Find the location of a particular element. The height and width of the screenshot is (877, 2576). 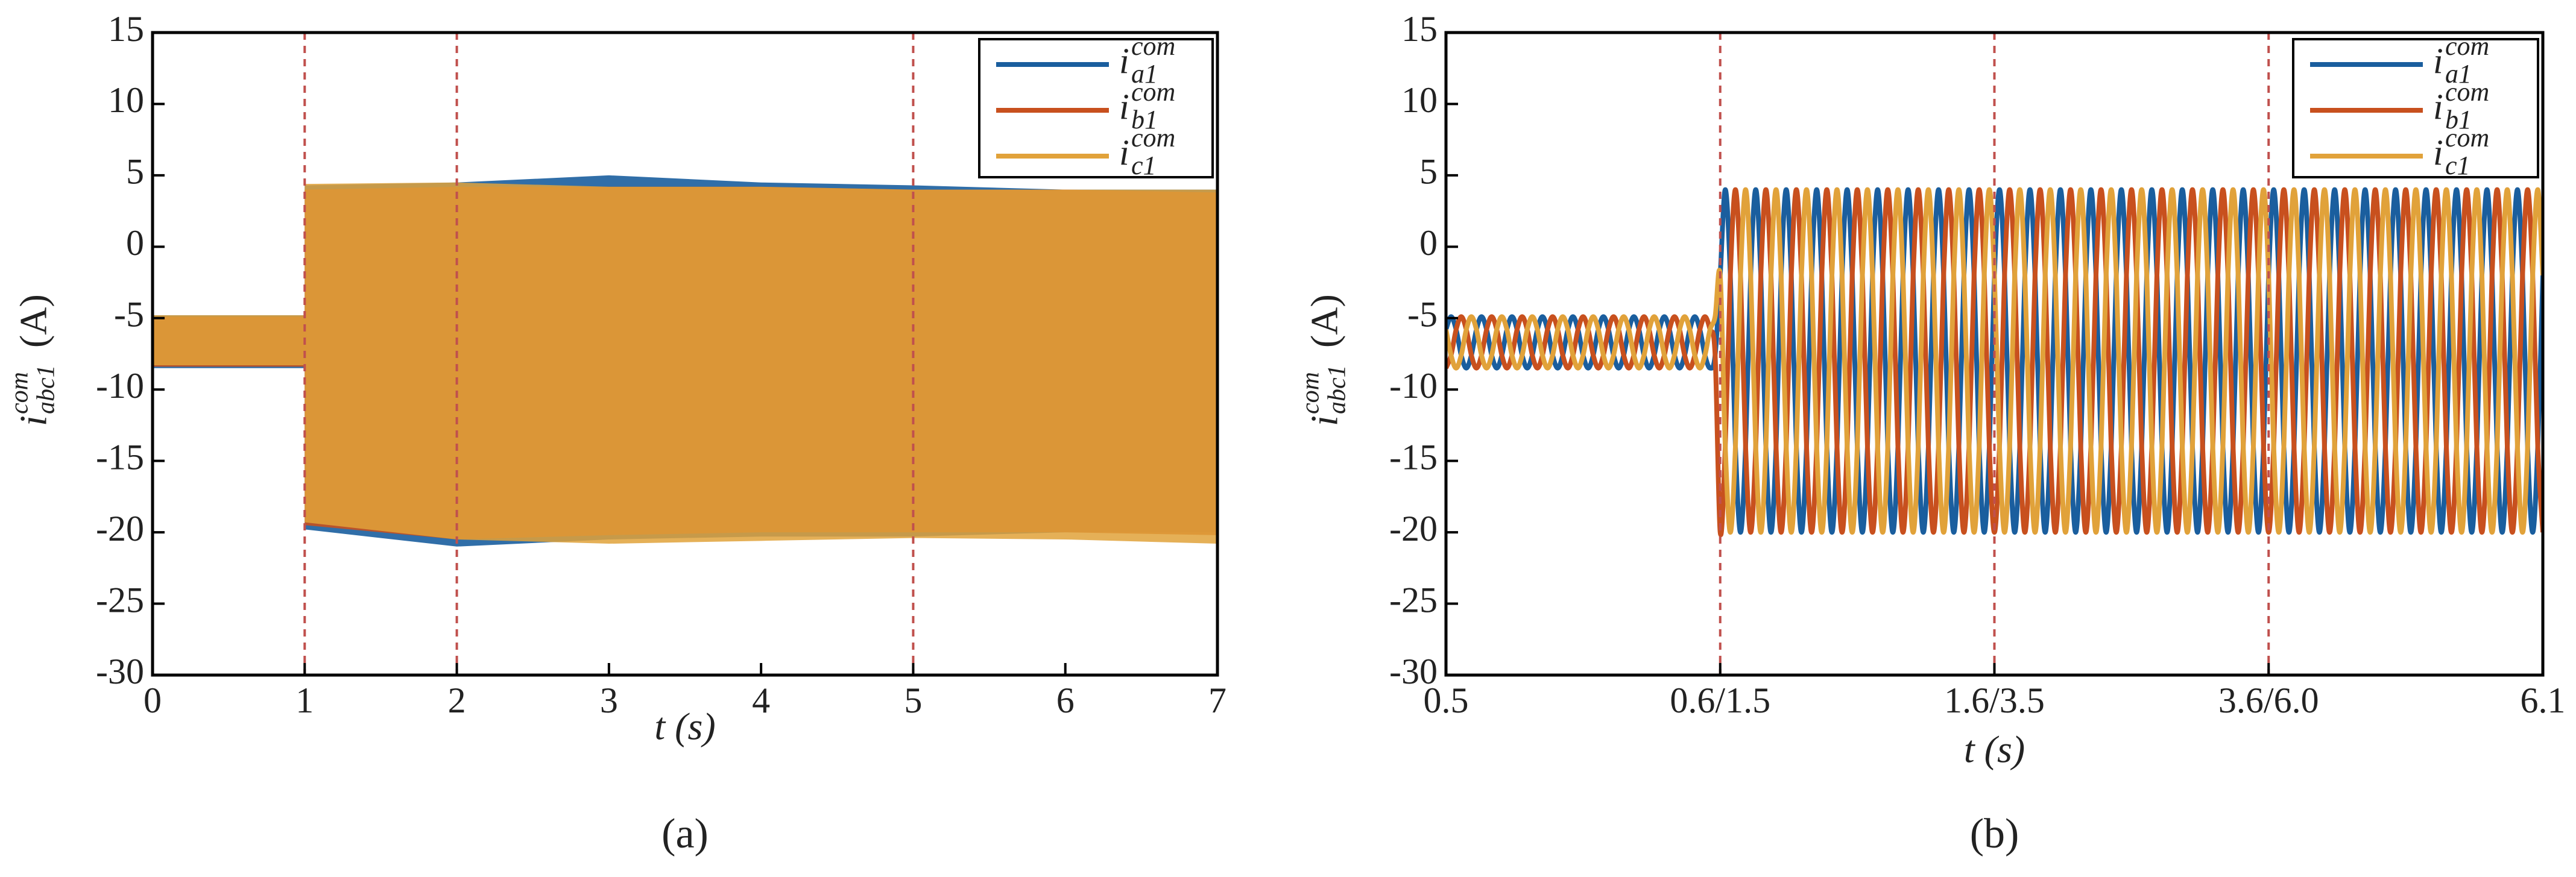

x-tick-label: 1 is located at coordinates (304, 700).